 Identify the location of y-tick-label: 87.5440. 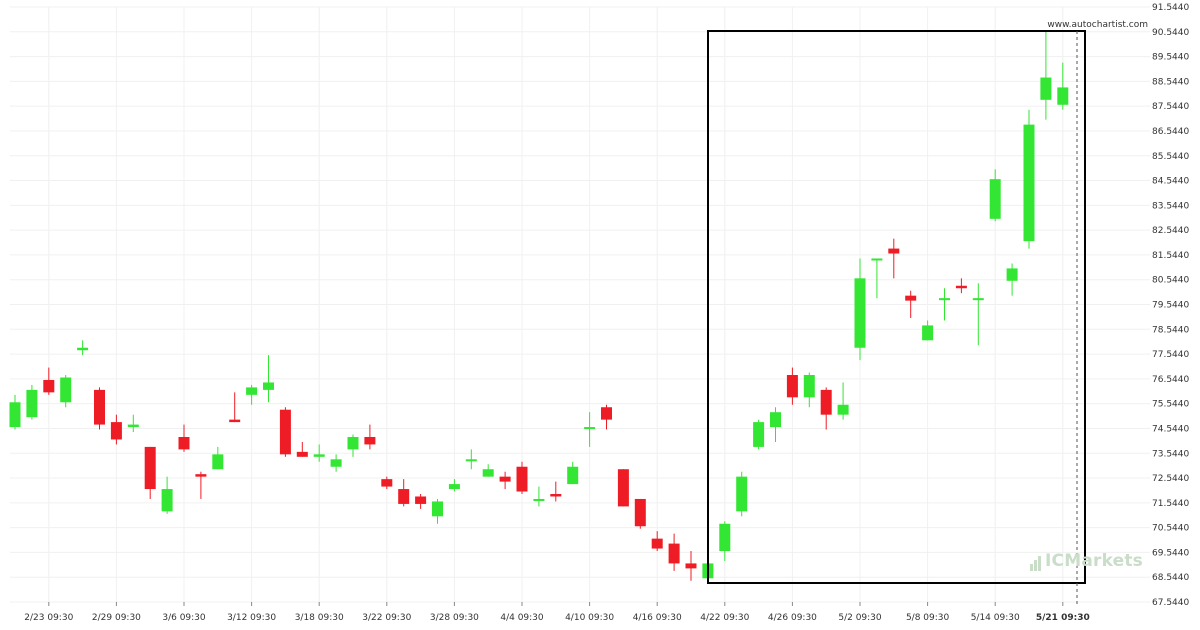
(1170, 107).